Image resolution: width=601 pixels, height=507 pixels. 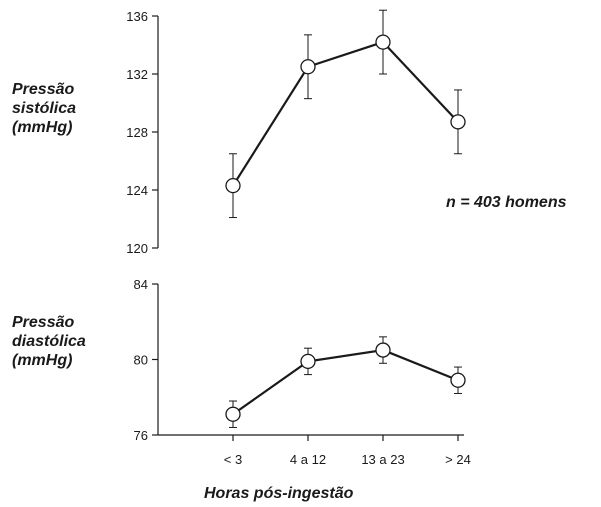 I want to click on diastolic-series-line, so click(x=345, y=382).